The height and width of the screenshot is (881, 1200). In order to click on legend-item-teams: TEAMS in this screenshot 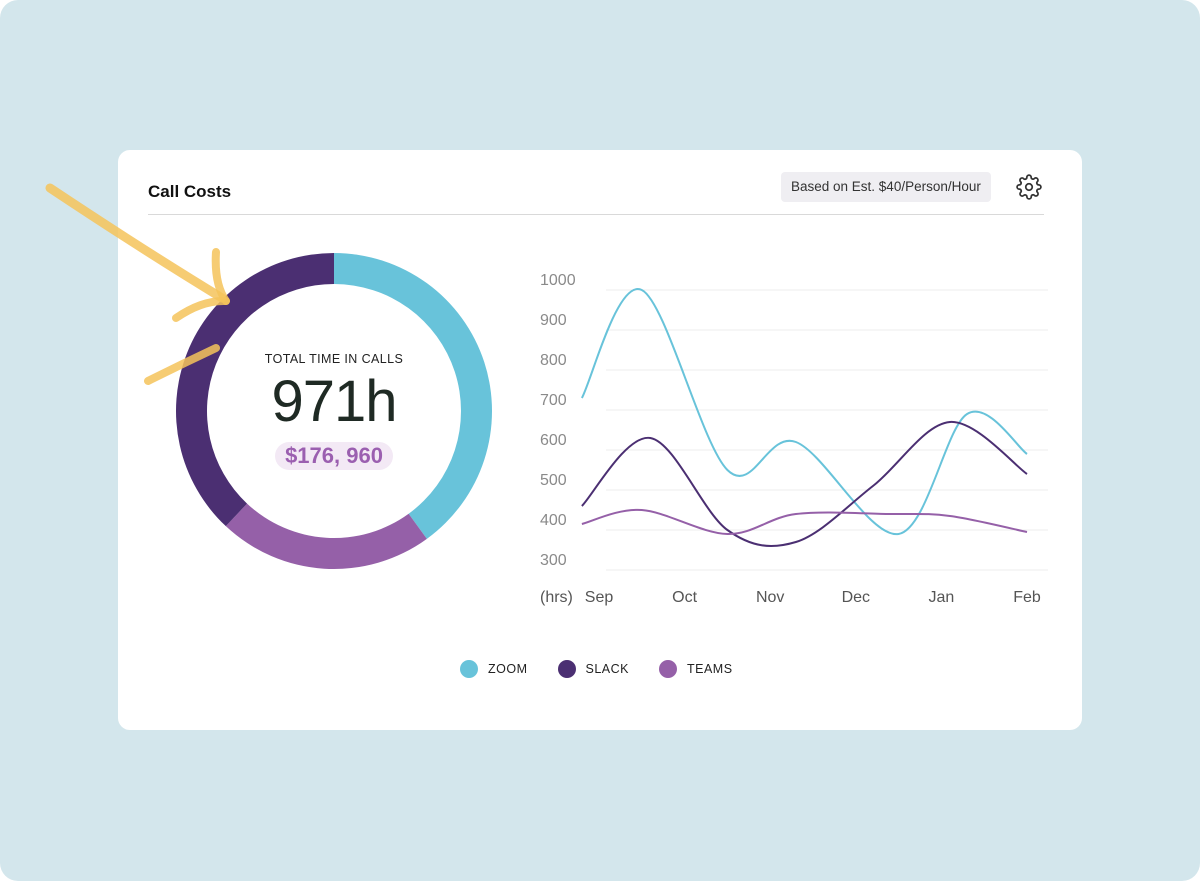, I will do `click(696, 669)`.